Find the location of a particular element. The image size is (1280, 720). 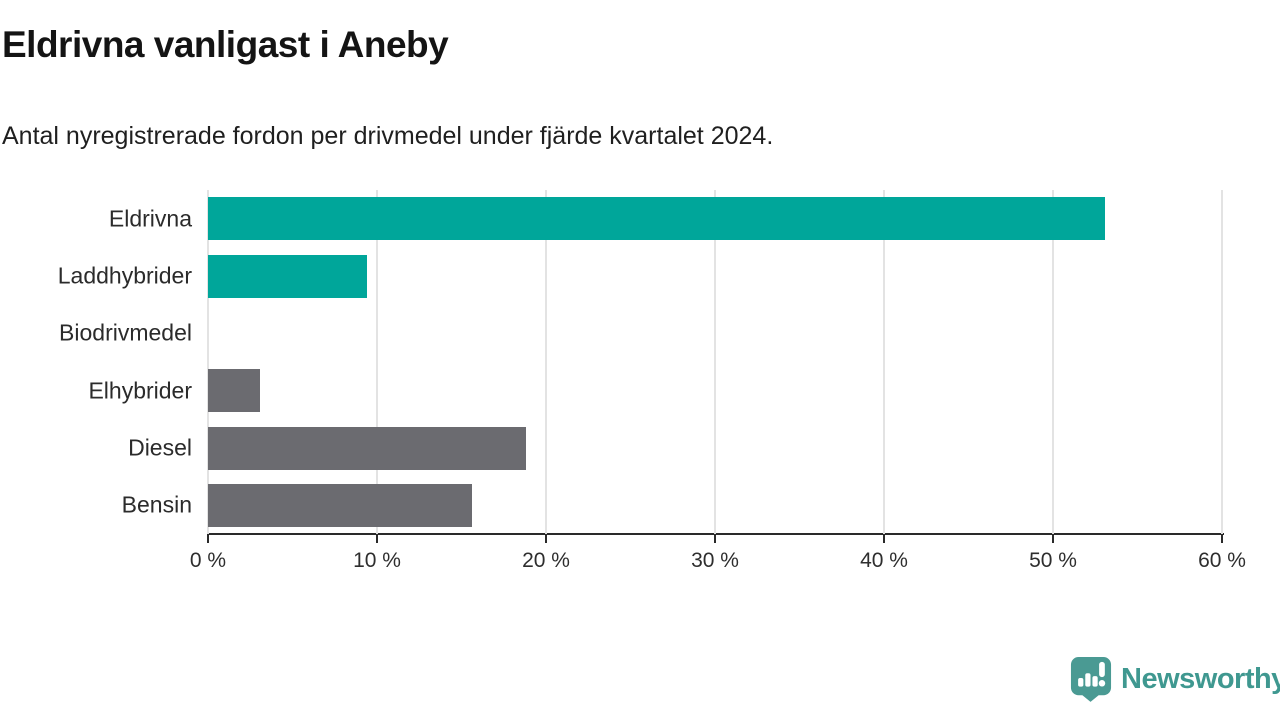

category-label: Elhybrider is located at coordinates (140, 390).